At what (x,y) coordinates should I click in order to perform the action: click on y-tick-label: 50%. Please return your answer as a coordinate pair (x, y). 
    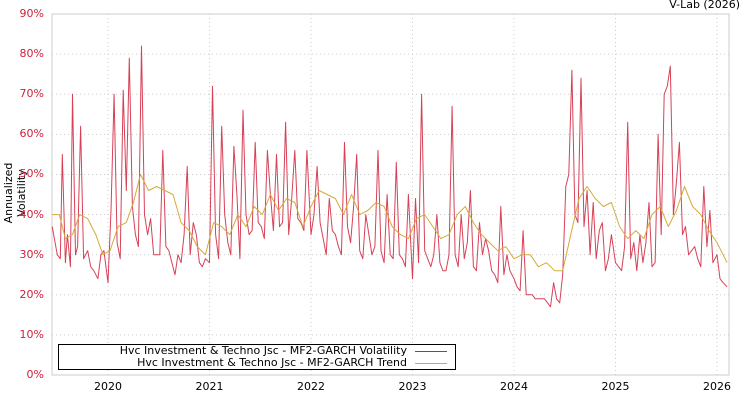
    Looking at the image, I should click on (31, 174).